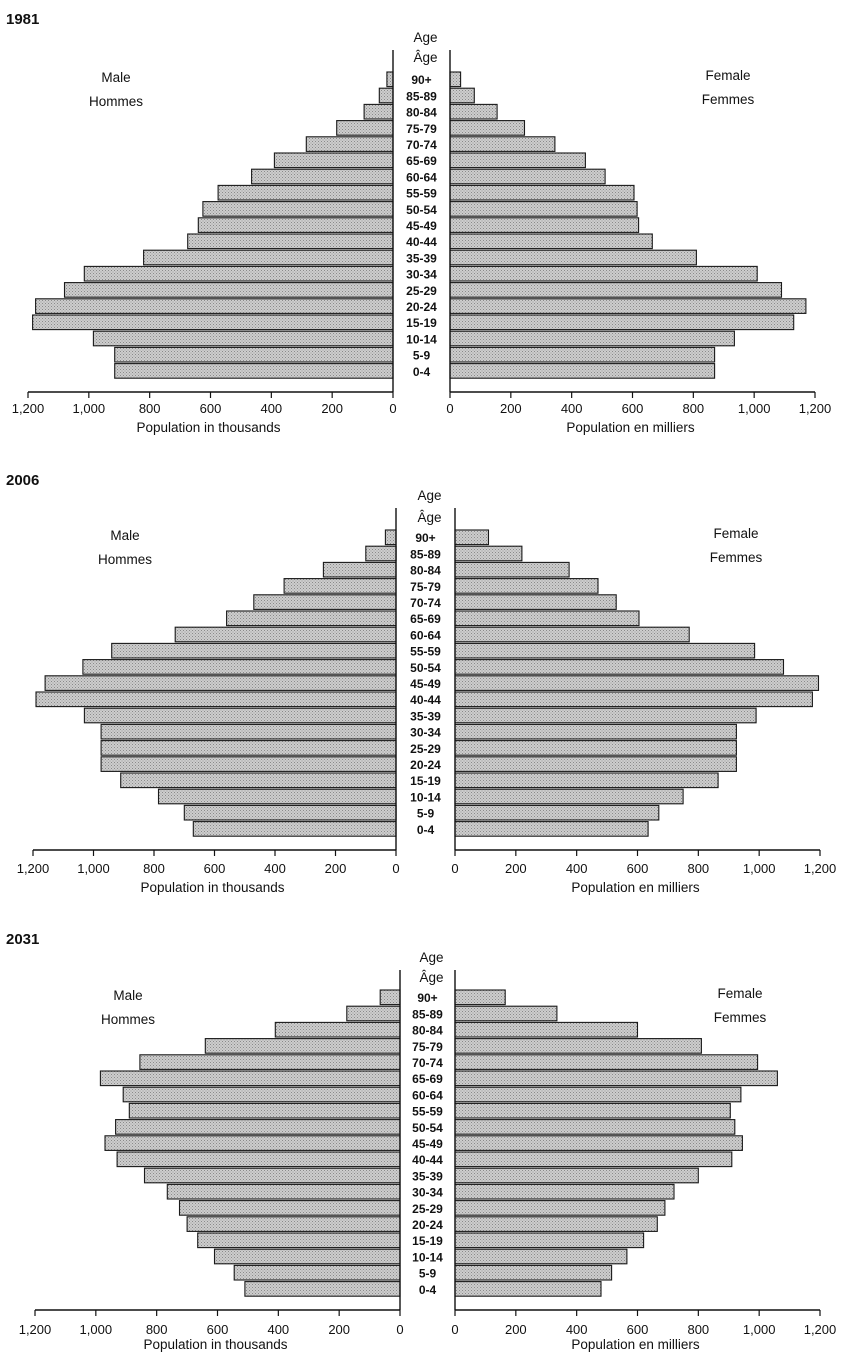  What do you see at coordinates (698, 1329) in the screenshot?
I see `female-tick-label: 800` at bounding box center [698, 1329].